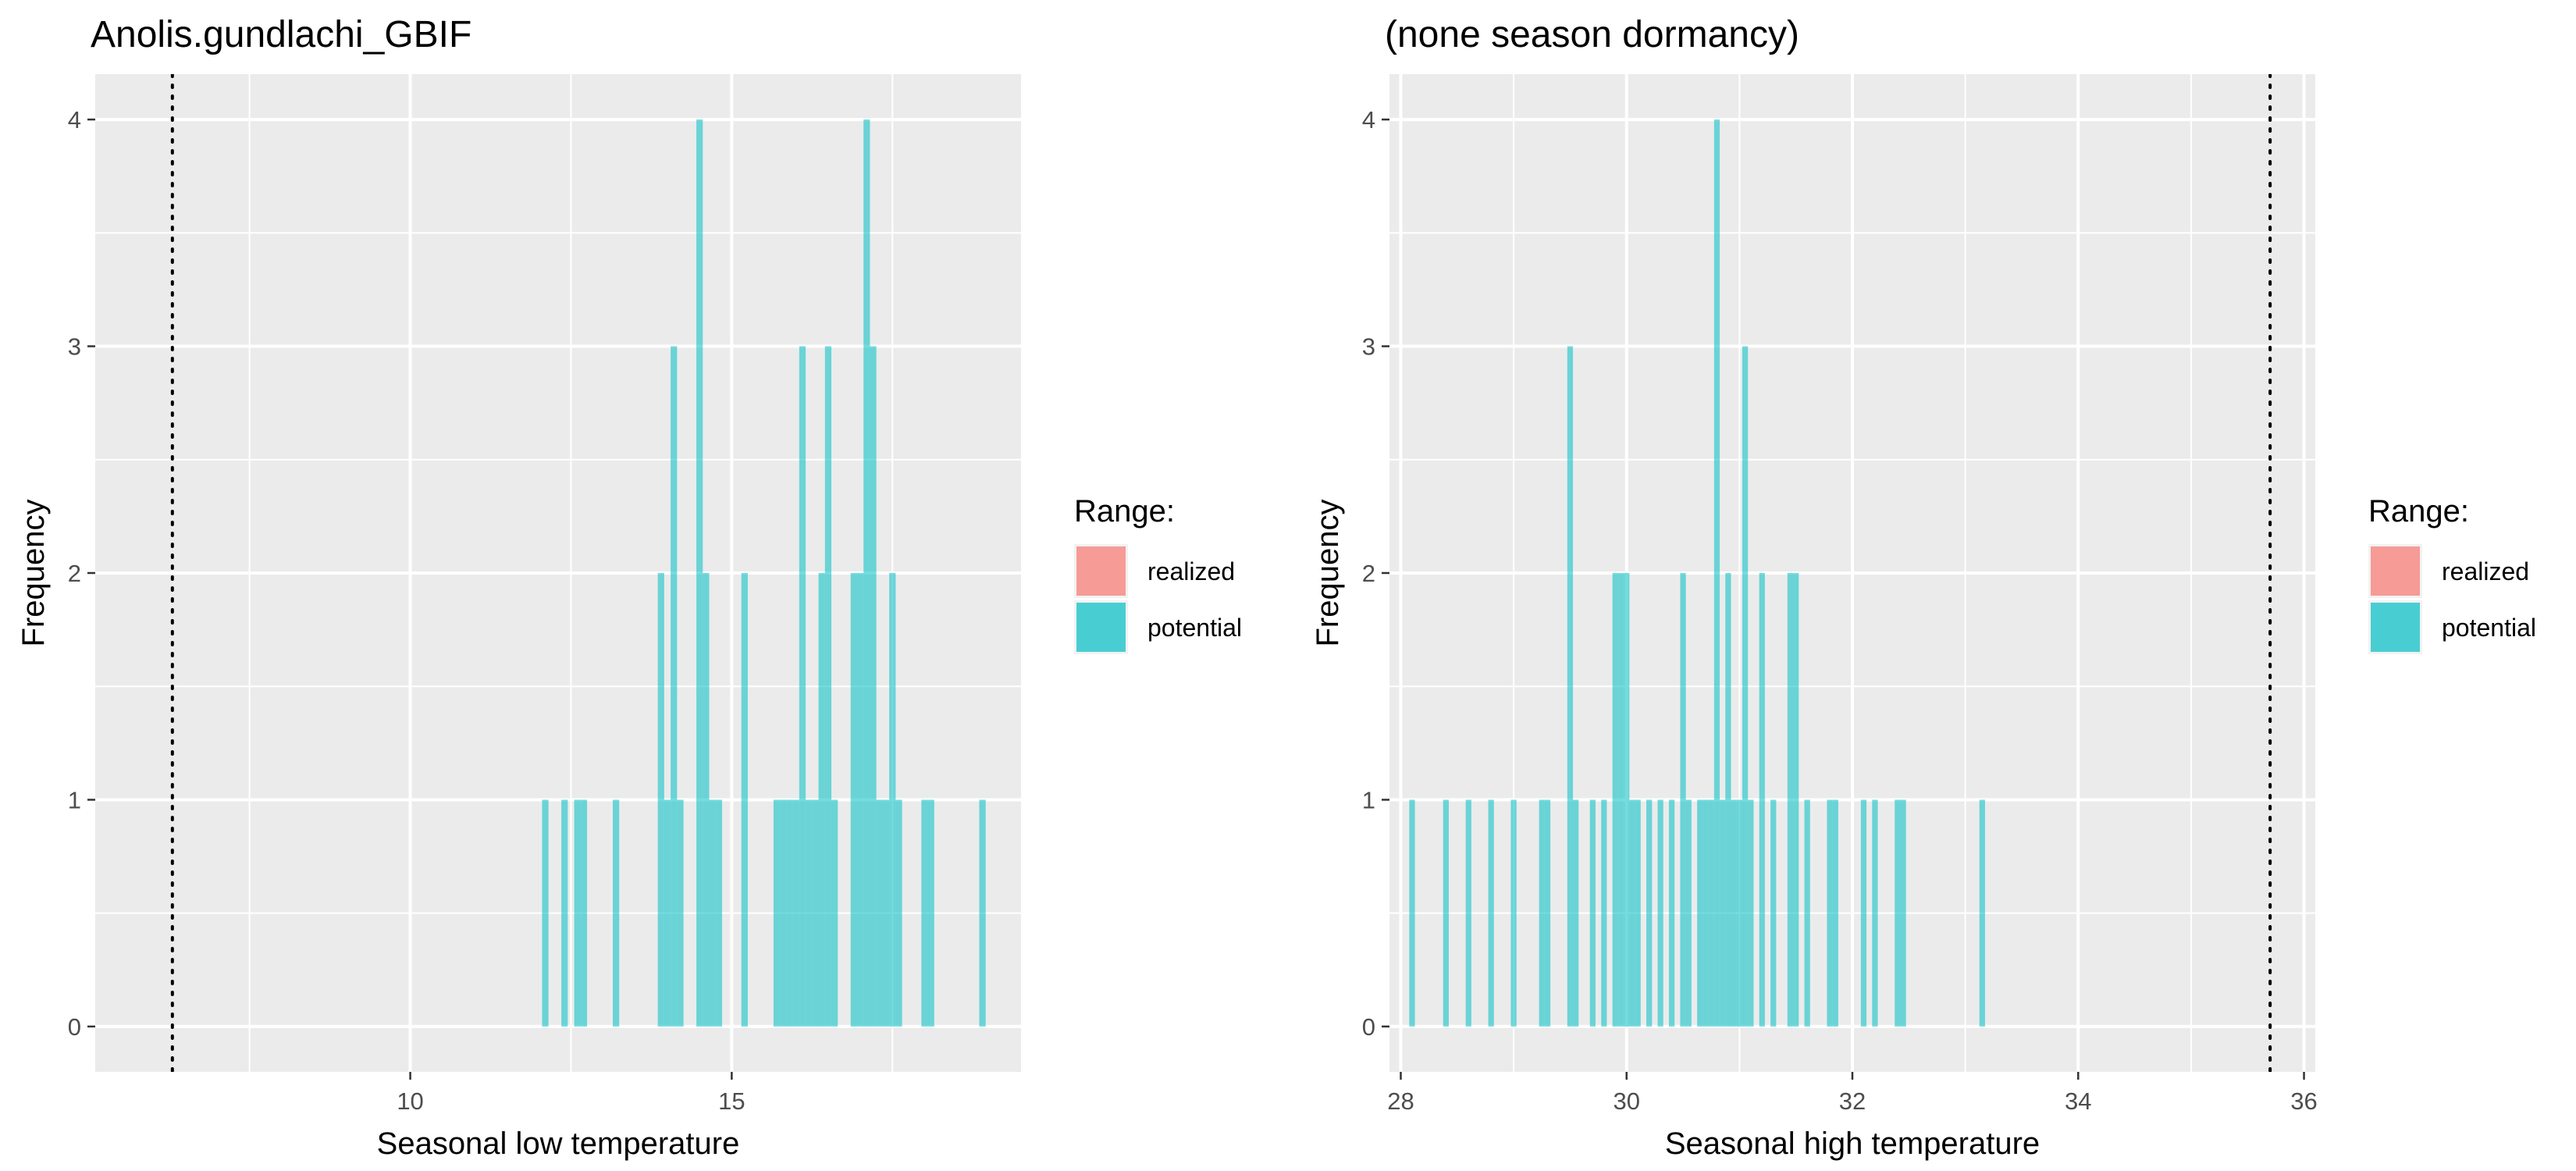 This screenshot has width=2576, height=1171. Describe the element at coordinates (1400, 1101) in the screenshot. I see `x-tick-label: 28` at that location.